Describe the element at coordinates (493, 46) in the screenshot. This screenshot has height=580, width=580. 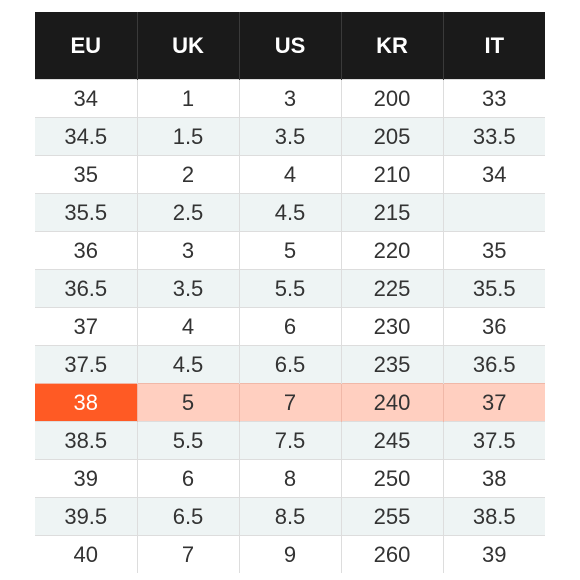
I see `column-header-it: IT` at that location.